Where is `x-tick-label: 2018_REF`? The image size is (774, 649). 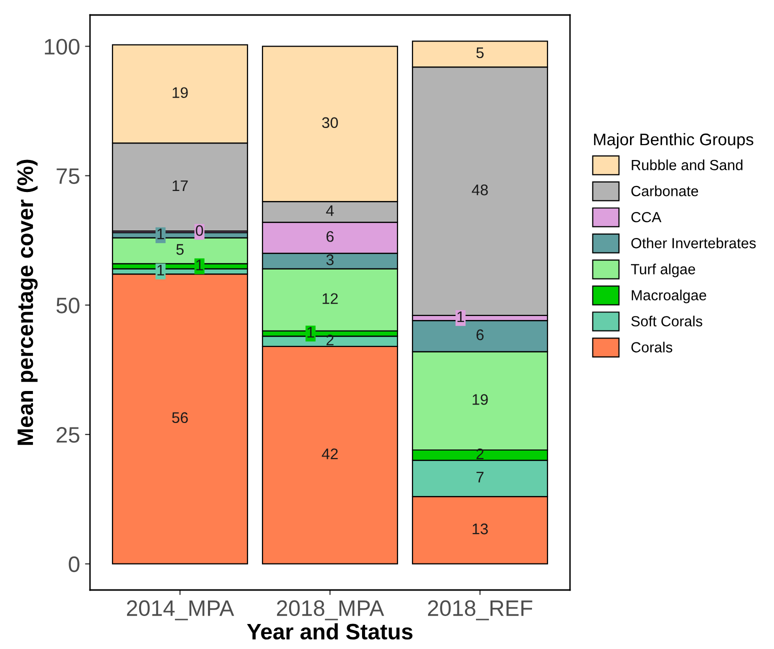 x-tick-label: 2018_REF is located at coordinates (480, 610).